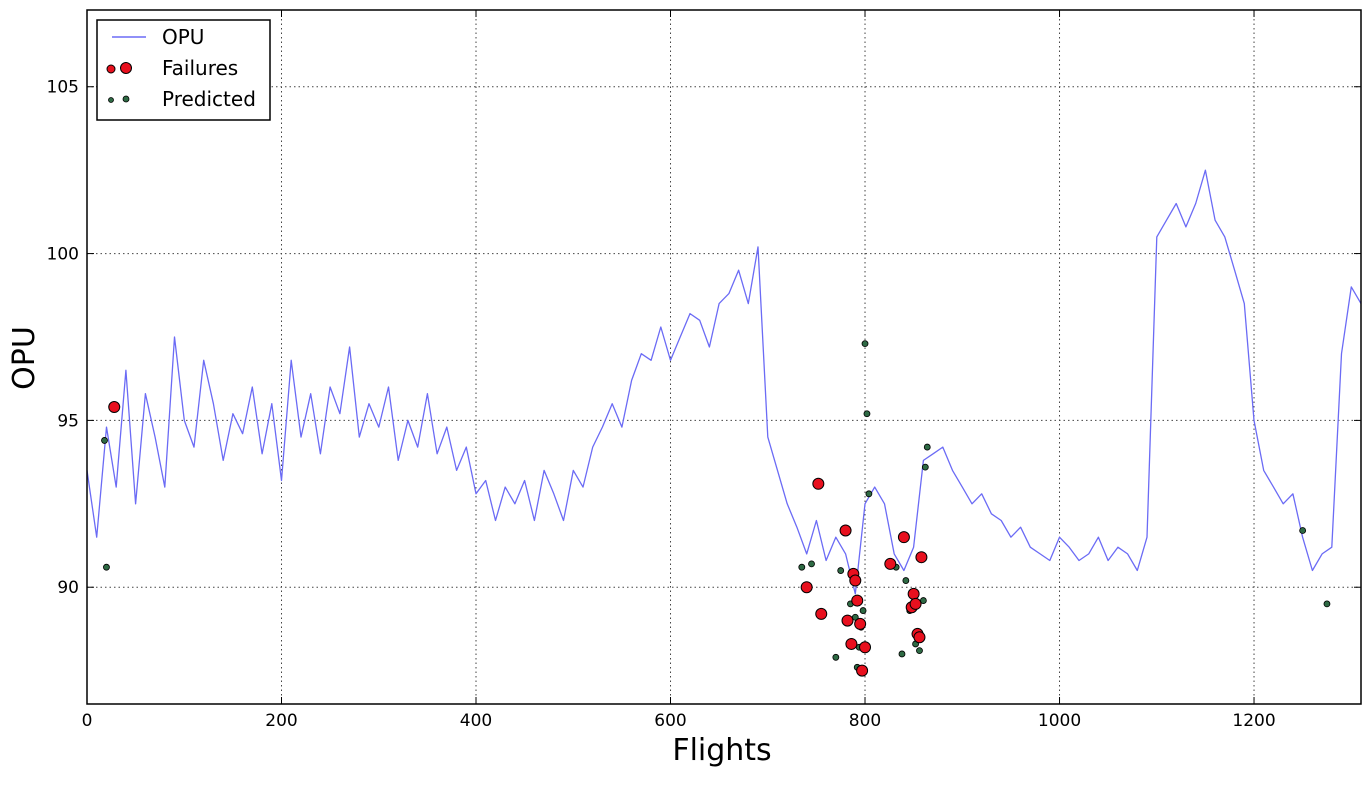  I want to click on y-tick-label: 105, so click(63, 88).